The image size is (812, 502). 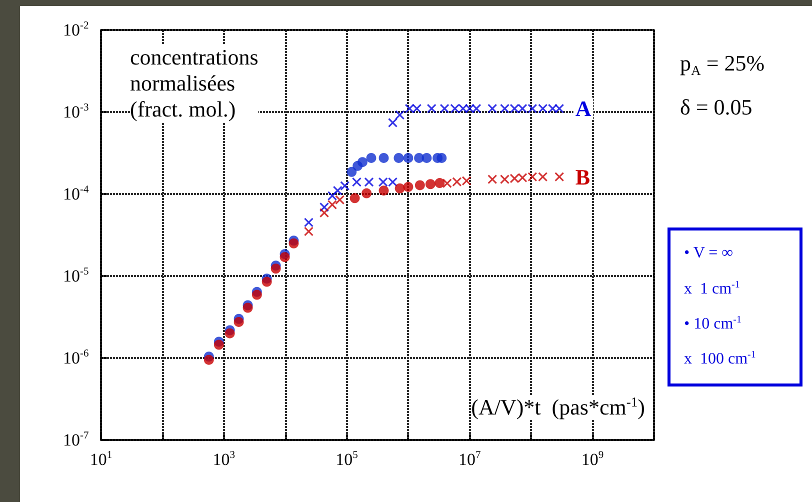 What do you see at coordinates (716, 107) in the screenshot?
I see `text: δ = 0.05` at bounding box center [716, 107].